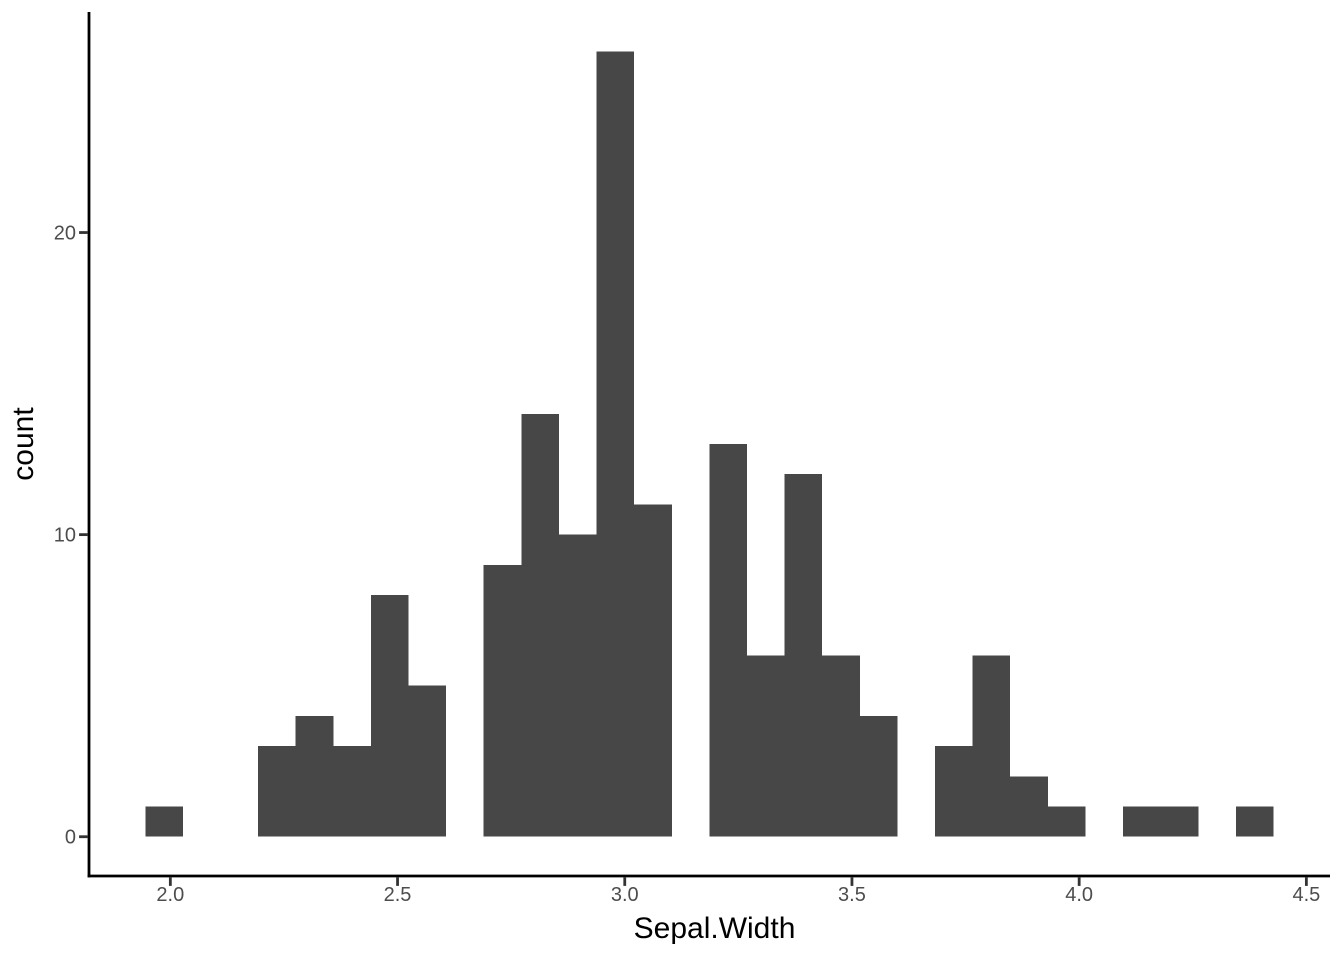 Image resolution: width=1344 pixels, height=960 pixels. I want to click on y-tick-label: 0, so click(70, 838).